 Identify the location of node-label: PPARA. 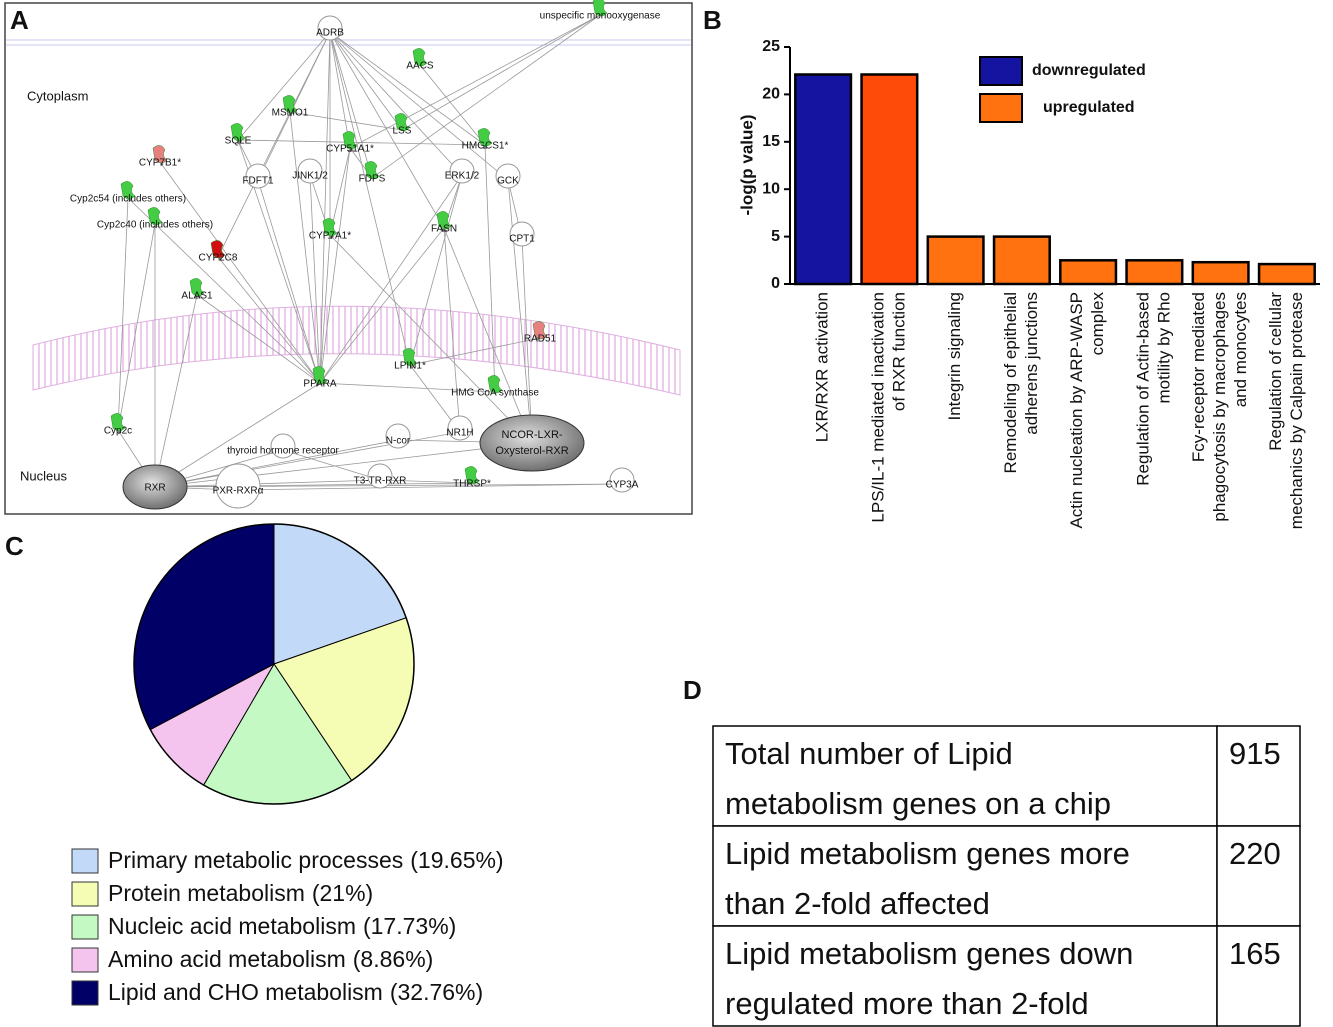
(319, 384).